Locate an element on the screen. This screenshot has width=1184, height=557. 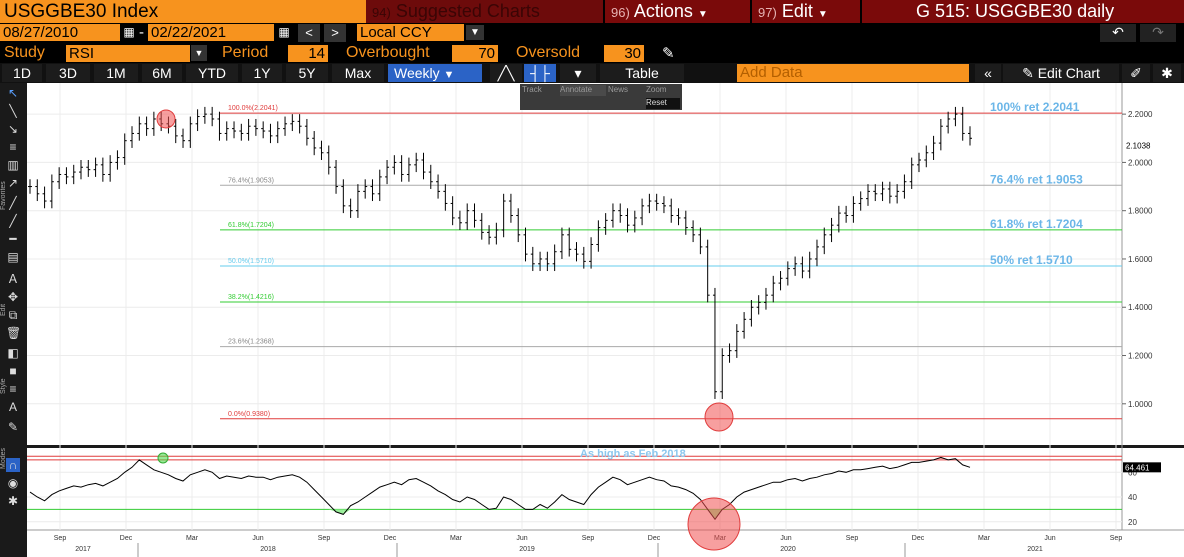
undo-icon: ↶ is located at coordinates (1118, 33).